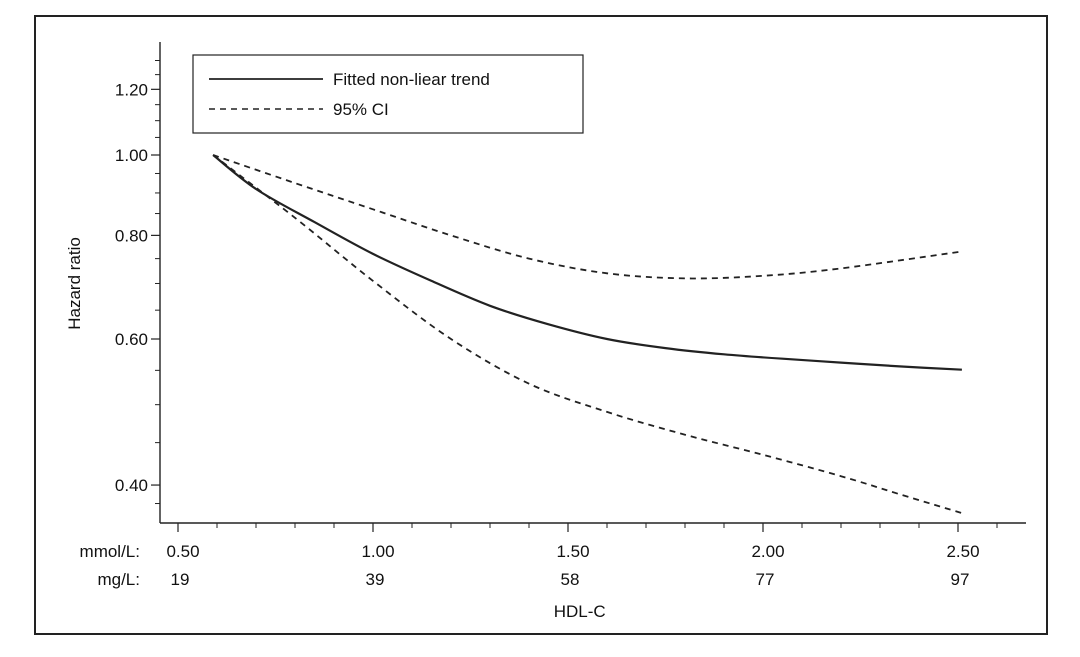 This screenshot has height=657, width=1080. Describe the element at coordinates (572, 551) in the screenshot. I see `x-tick-label-mmol: 1.50` at that location.